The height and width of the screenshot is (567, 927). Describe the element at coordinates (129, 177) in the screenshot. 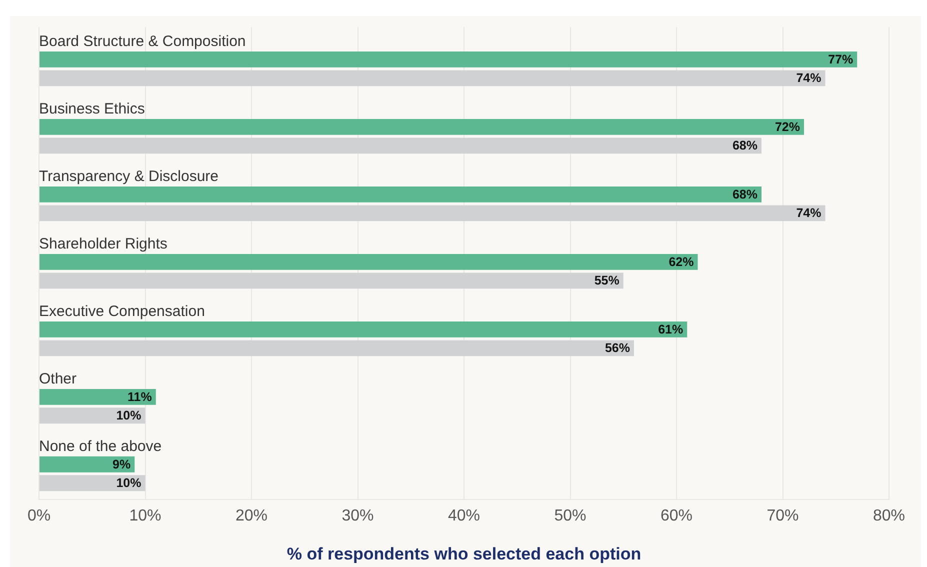

I see `y-tick-label: Transparency & Disclosure` at that location.